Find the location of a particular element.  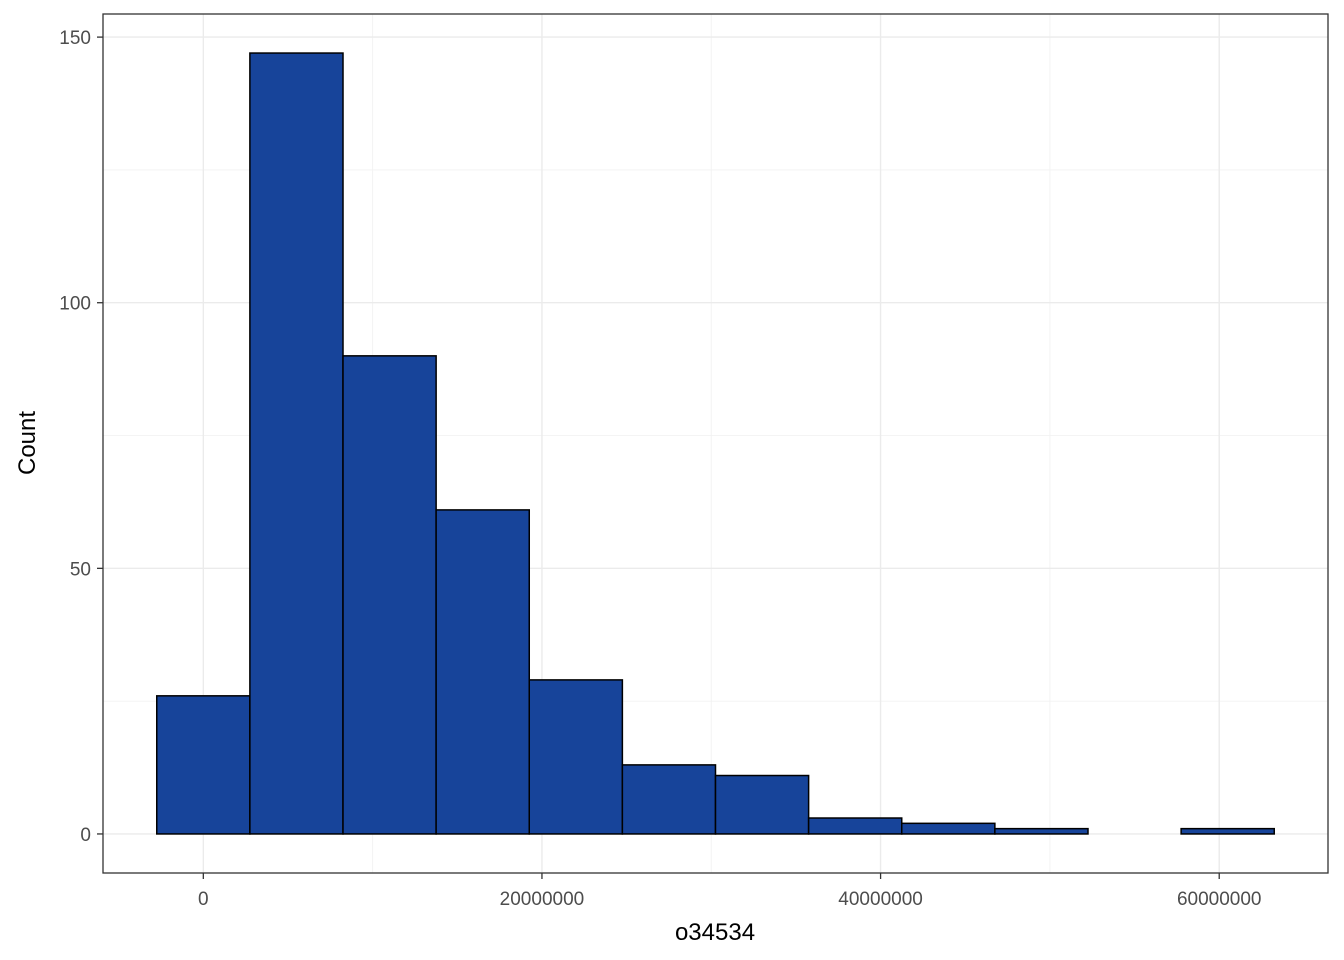

x-axis-ticks: 0 20000000 40000000 60000000 is located at coordinates (729, 891).